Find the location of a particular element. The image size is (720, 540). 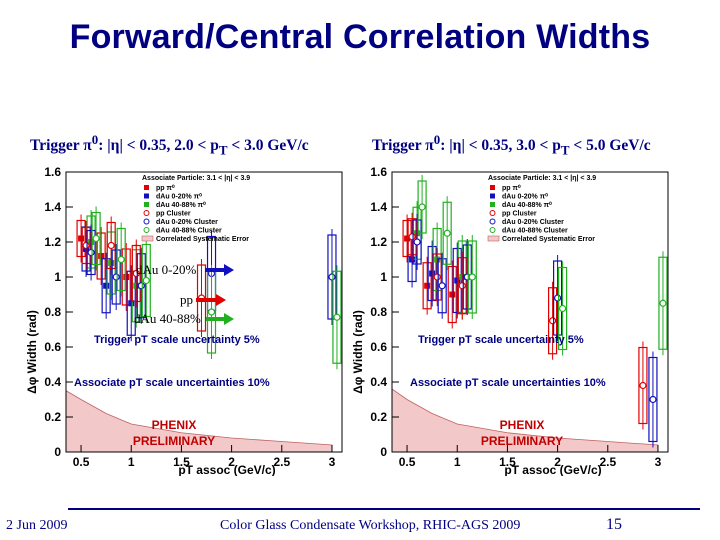

left-trigger-sub: T is located at coordinates (223, 150).